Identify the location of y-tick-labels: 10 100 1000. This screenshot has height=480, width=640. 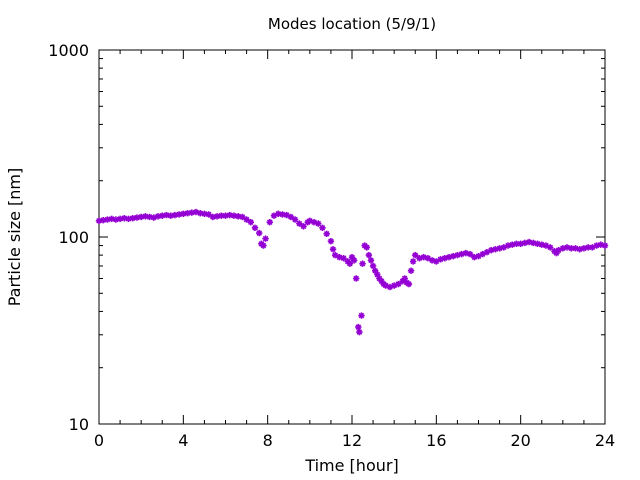
(68, 237).